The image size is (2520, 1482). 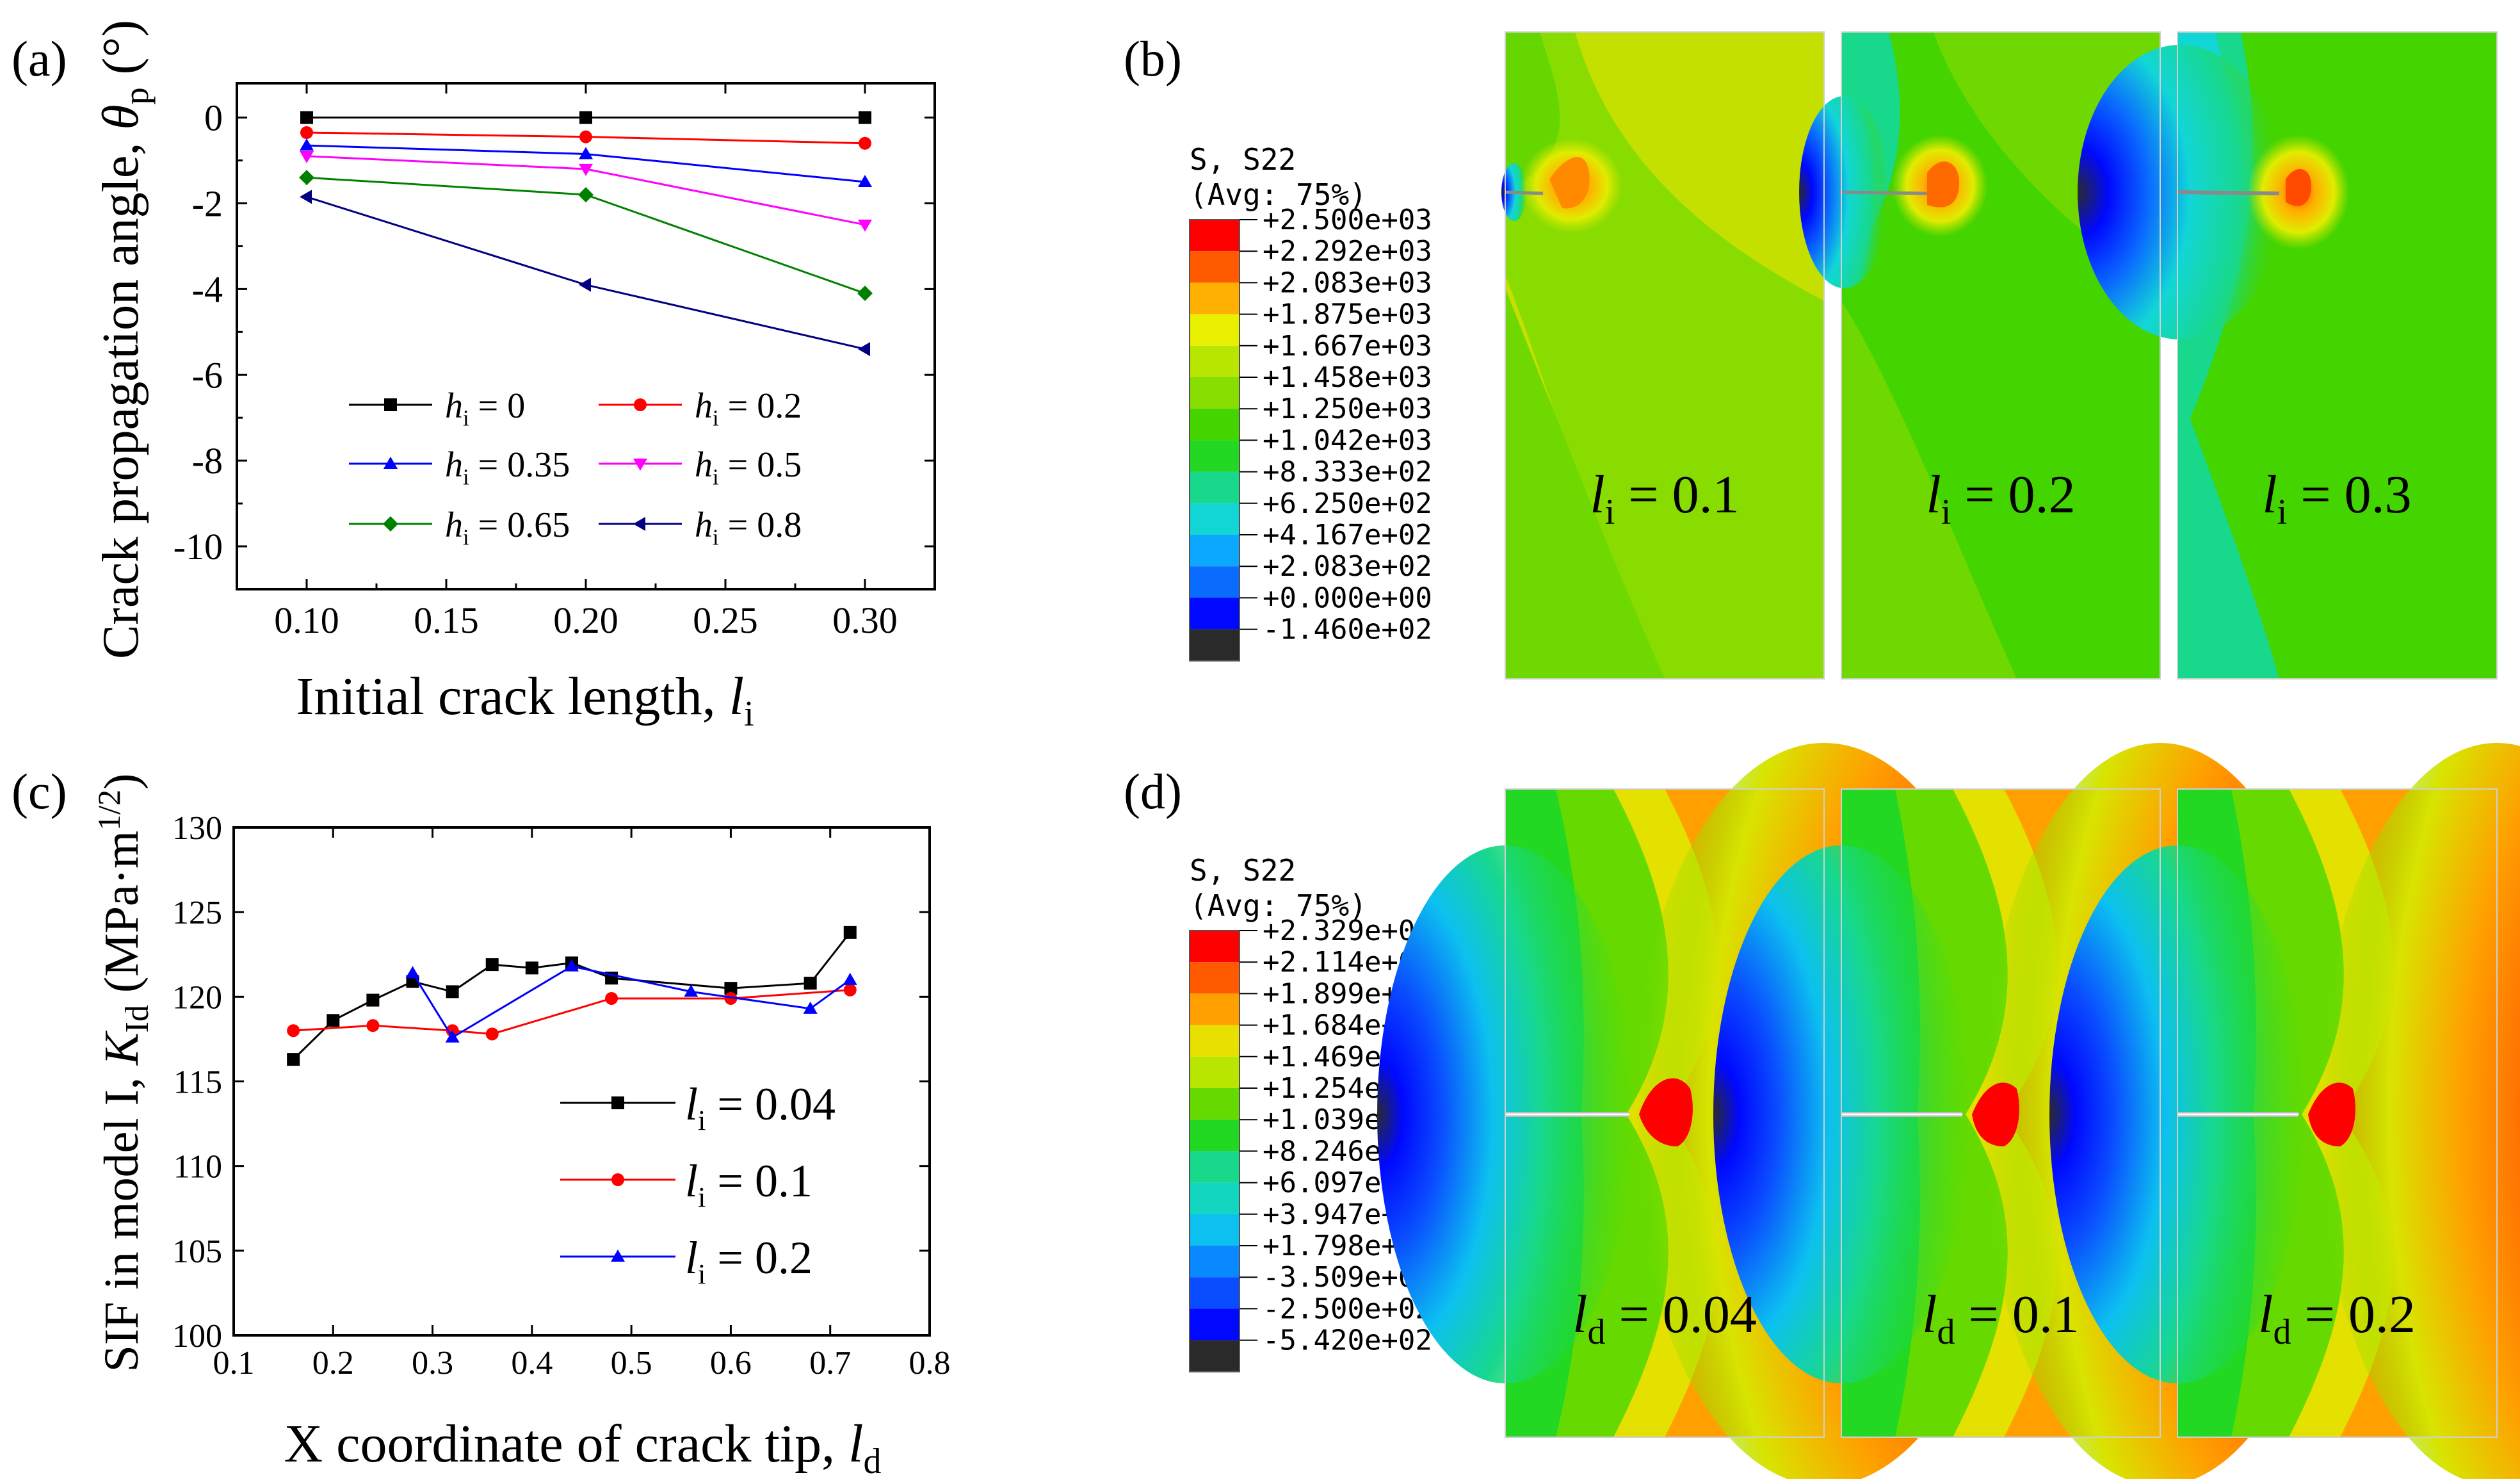 What do you see at coordinates (930, 1363) in the screenshot?
I see `x-tick-label: 0.8` at bounding box center [930, 1363].